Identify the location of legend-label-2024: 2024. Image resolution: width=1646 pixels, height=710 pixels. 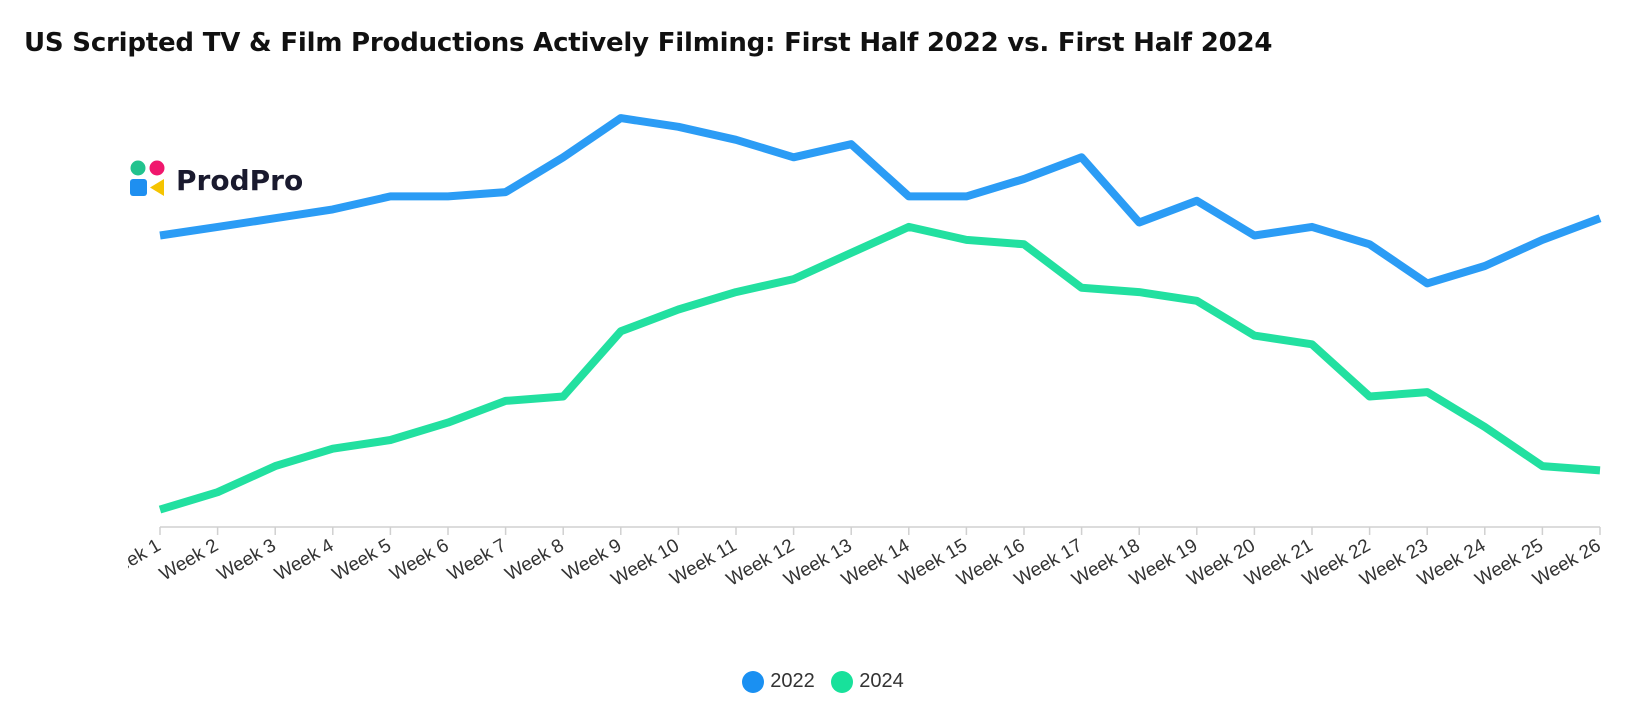
(881, 681).